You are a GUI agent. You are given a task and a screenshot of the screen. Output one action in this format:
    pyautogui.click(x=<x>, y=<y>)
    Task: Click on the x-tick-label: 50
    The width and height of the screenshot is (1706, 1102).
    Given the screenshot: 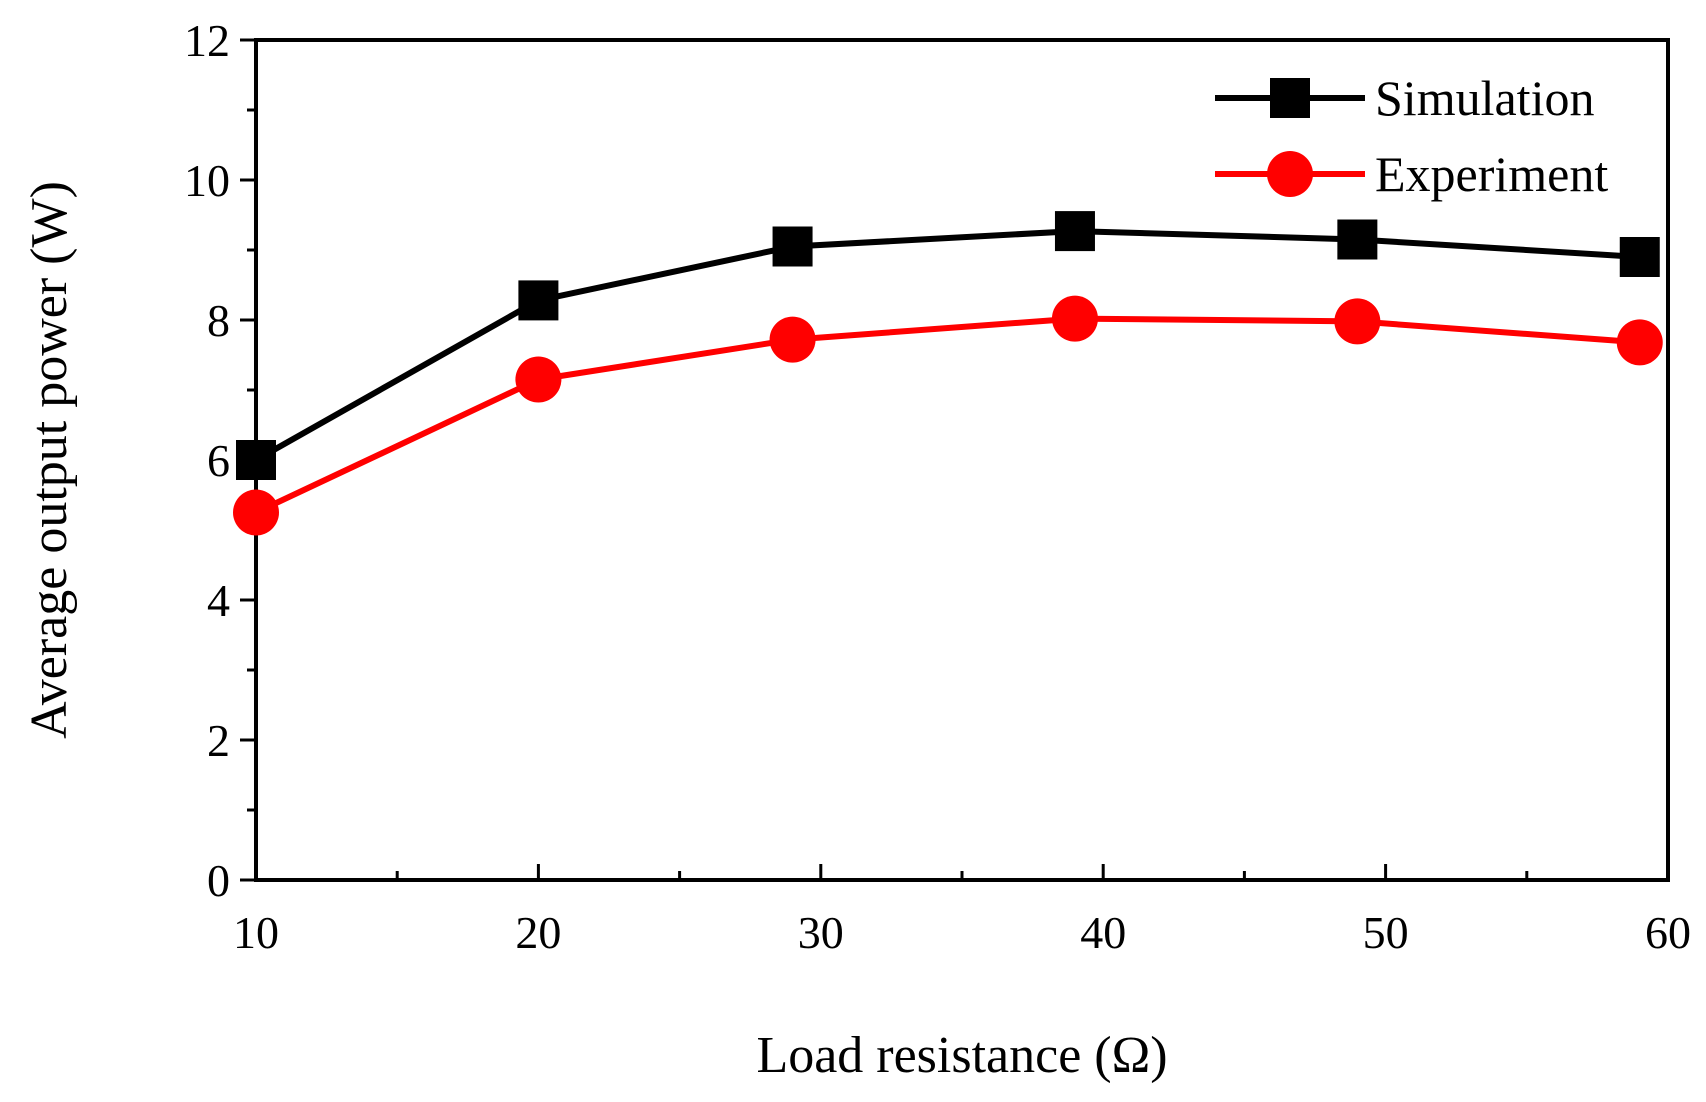 What is the action you would take?
    pyautogui.click(x=1386, y=932)
    